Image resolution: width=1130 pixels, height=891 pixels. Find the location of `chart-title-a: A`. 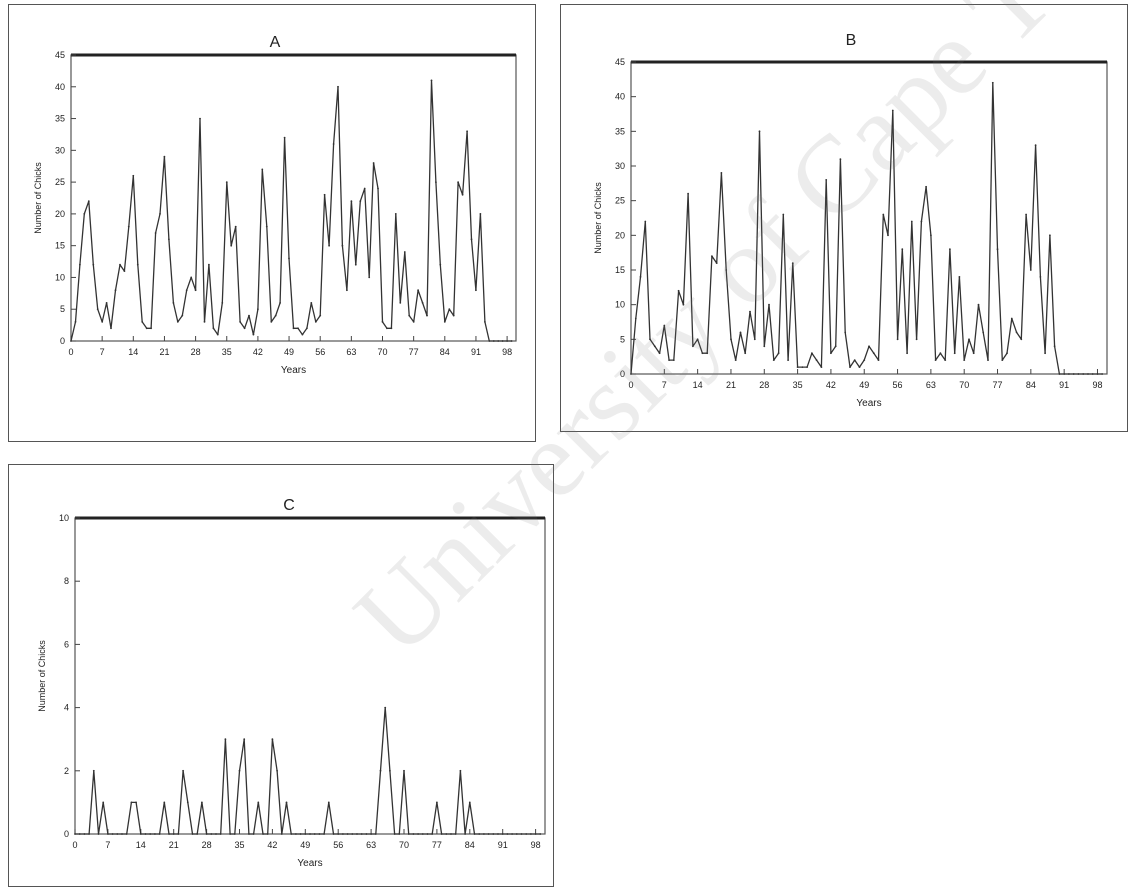

chart-title-a: A is located at coordinates (275, 42).